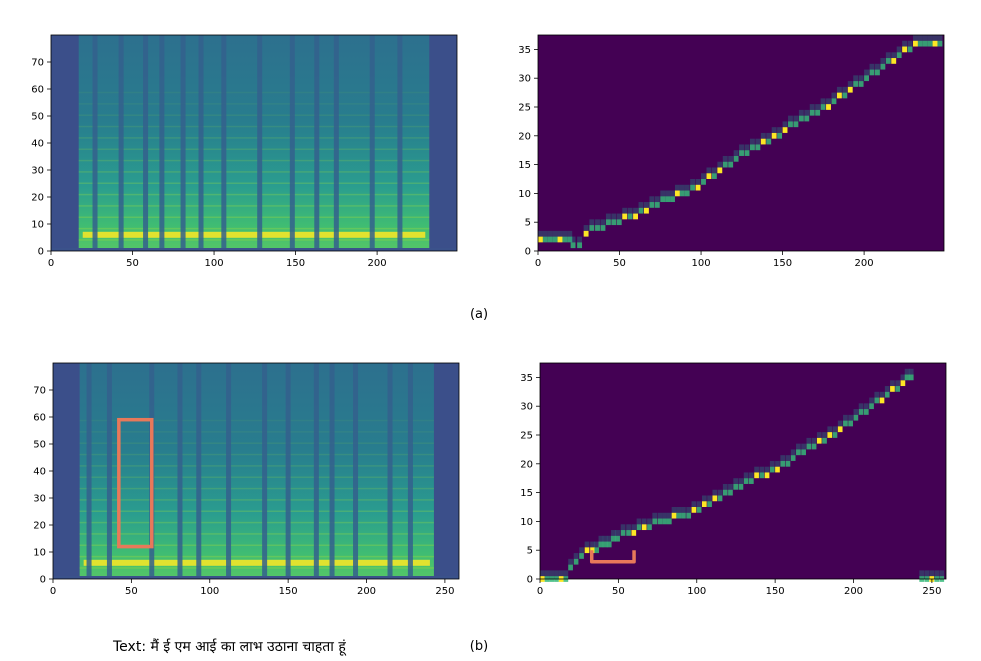  I want to click on y-tick-label: 0, so click(43, 580).